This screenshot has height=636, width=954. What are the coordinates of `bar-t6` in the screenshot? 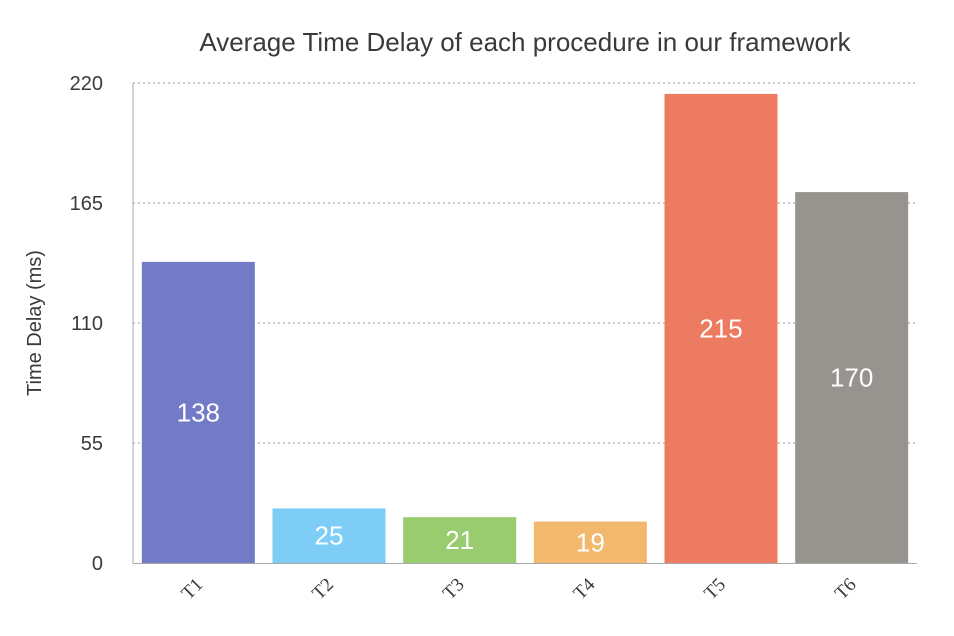 It's located at (852, 377).